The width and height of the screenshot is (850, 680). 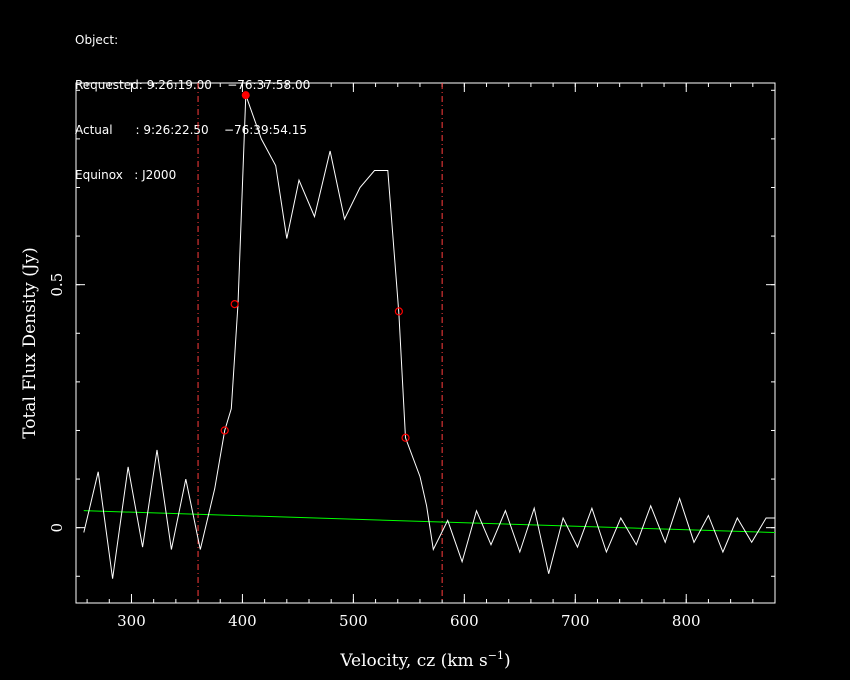 I want to click on y-tick-label: 0.5, so click(x=57, y=285).